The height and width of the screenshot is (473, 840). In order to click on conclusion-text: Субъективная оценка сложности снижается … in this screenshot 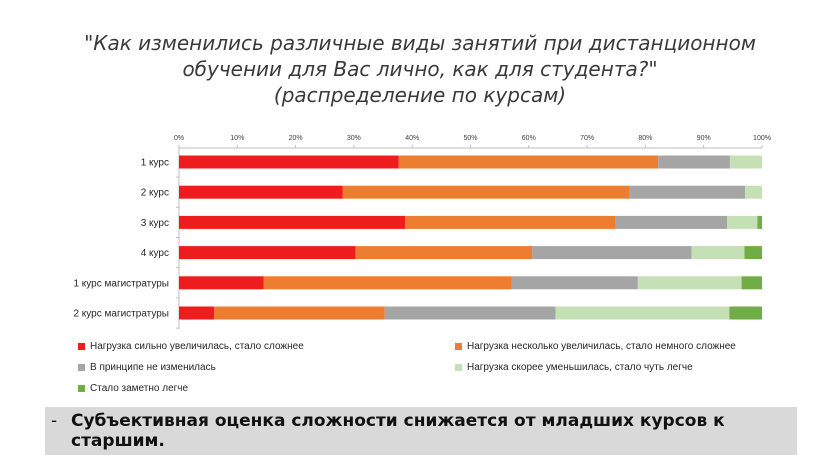, I will do `click(398, 431)`.